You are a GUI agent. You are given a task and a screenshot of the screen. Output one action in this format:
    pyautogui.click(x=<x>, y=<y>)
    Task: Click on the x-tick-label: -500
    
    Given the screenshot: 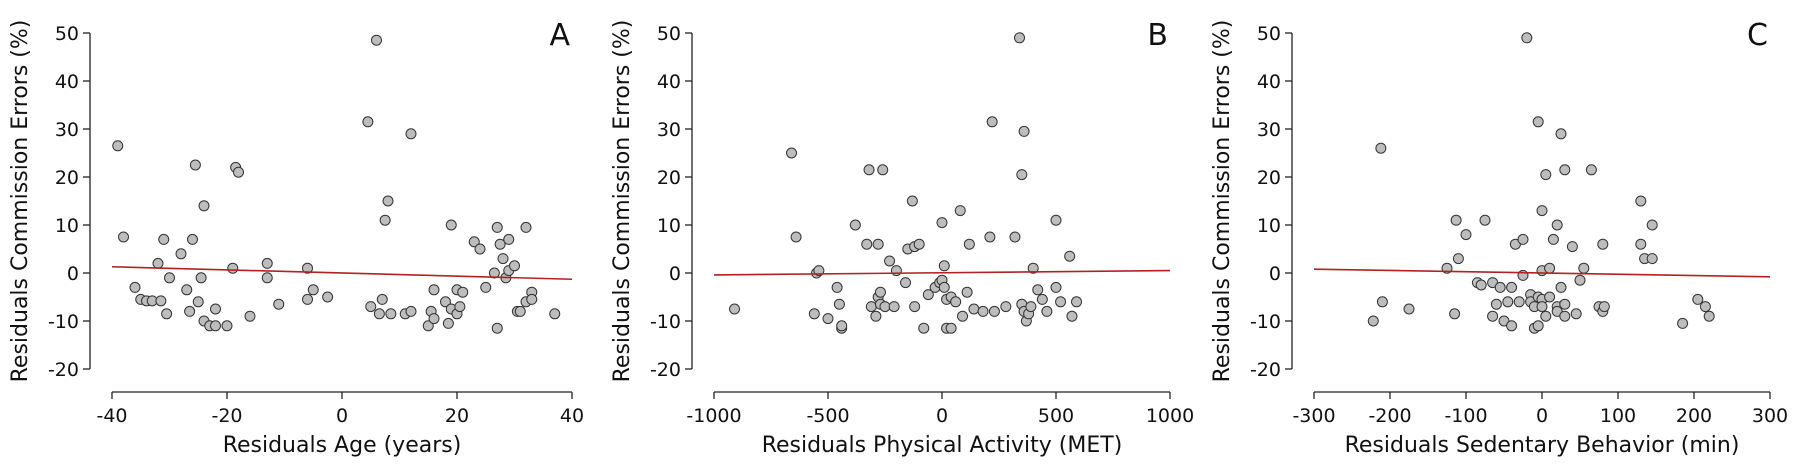 What is the action you would take?
    pyautogui.click(x=827, y=416)
    